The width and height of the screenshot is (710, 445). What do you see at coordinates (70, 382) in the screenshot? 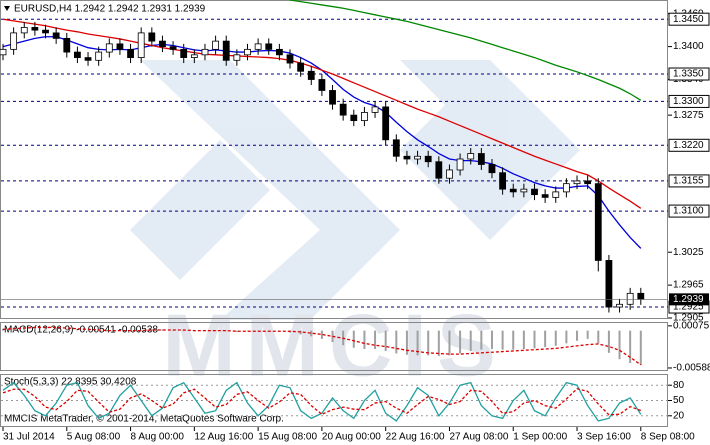
I see `stoch-title: Stoch(5,3,3) 22.8395 30.4208` at bounding box center [70, 382].